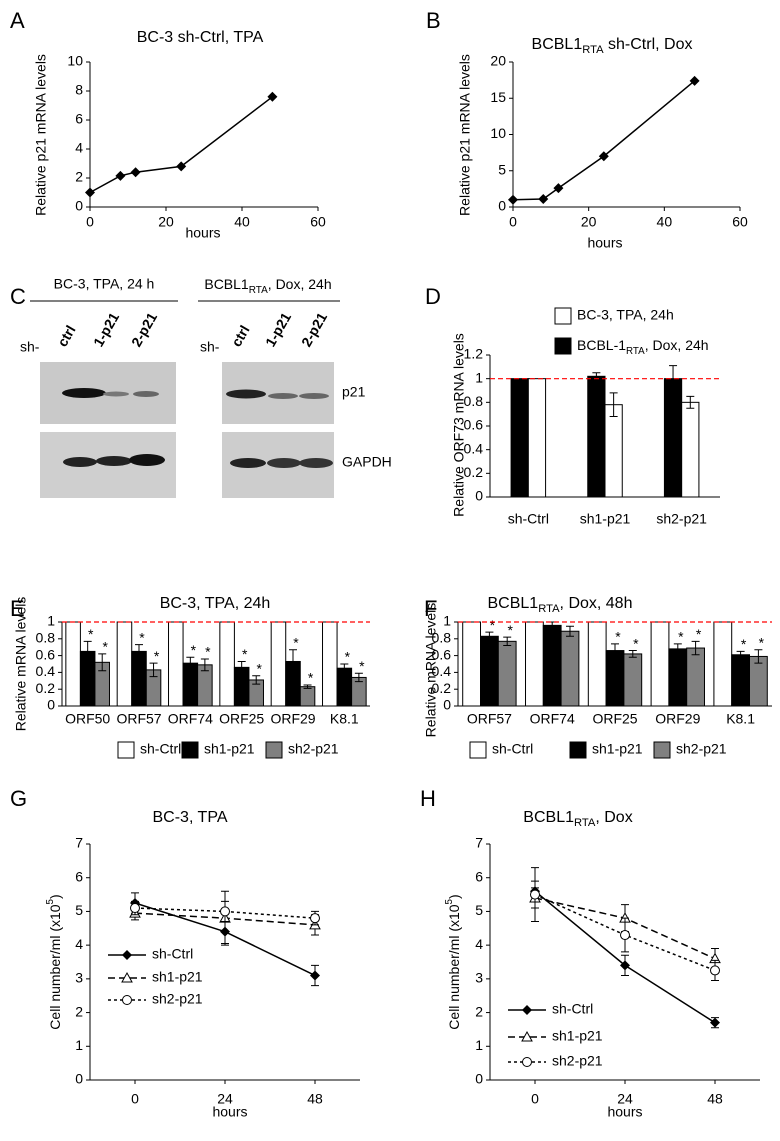 The height and width of the screenshot is (1141, 780). Describe the element at coordinates (715, 1099) in the screenshot. I see `x-tick-label: 48` at that location.